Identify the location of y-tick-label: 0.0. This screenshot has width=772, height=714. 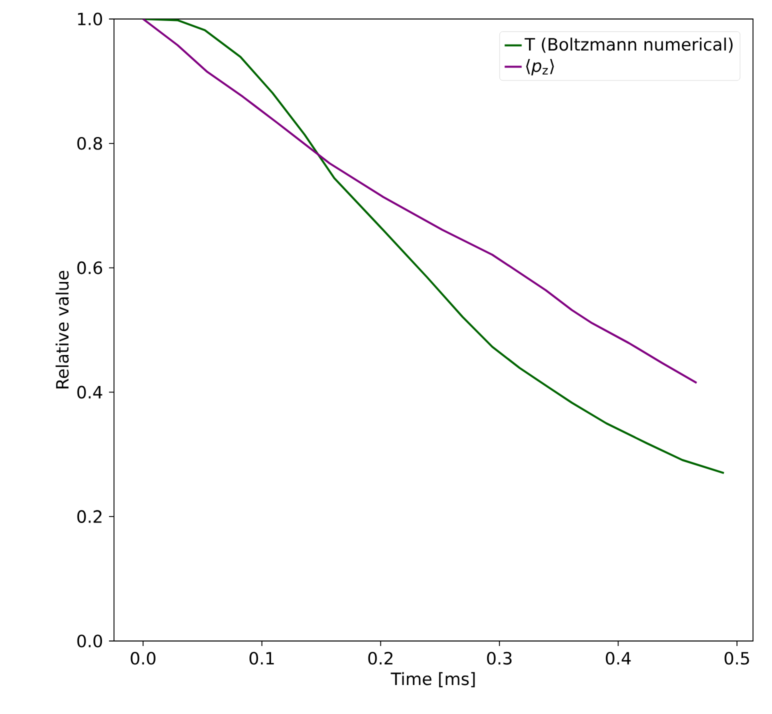
(89, 641).